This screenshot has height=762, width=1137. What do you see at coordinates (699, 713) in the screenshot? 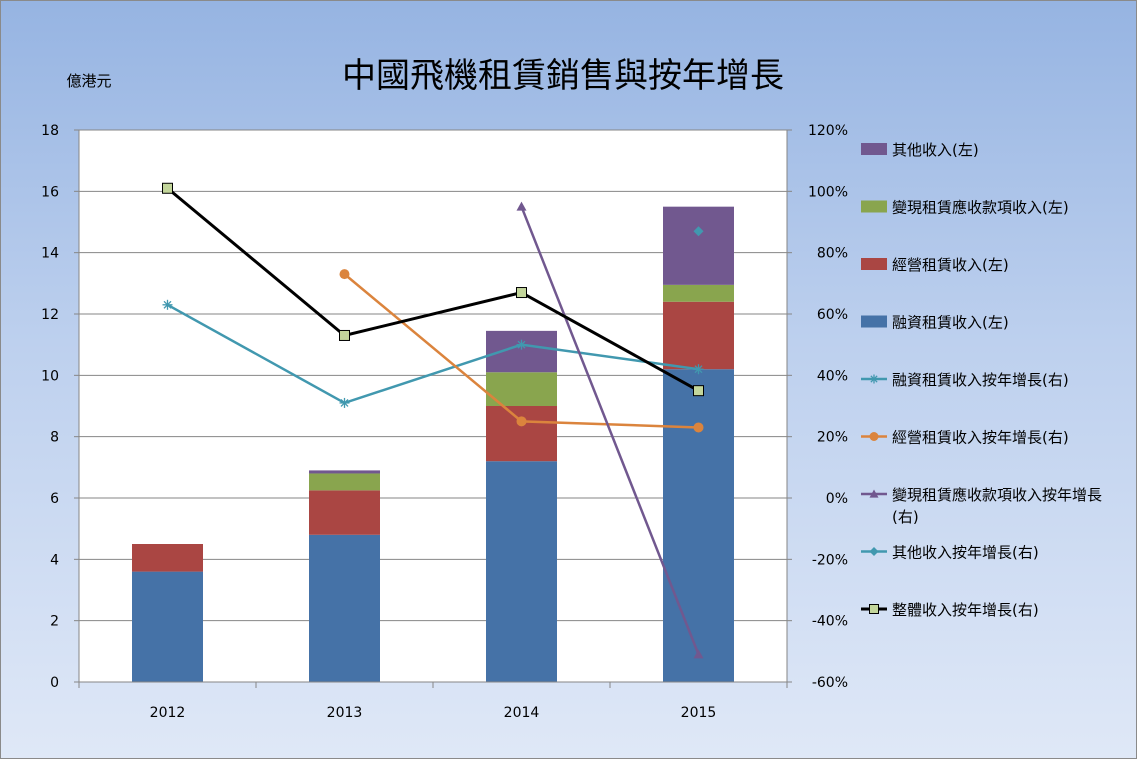
I see `x-tick-label: 2015` at bounding box center [699, 713].